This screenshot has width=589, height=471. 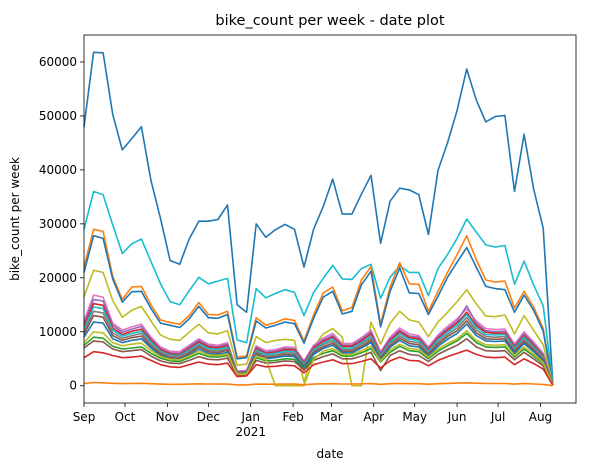 What do you see at coordinates (540, 417) in the screenshot?
I see `x-tick-label: Aug` at bounding box center [540, 417].